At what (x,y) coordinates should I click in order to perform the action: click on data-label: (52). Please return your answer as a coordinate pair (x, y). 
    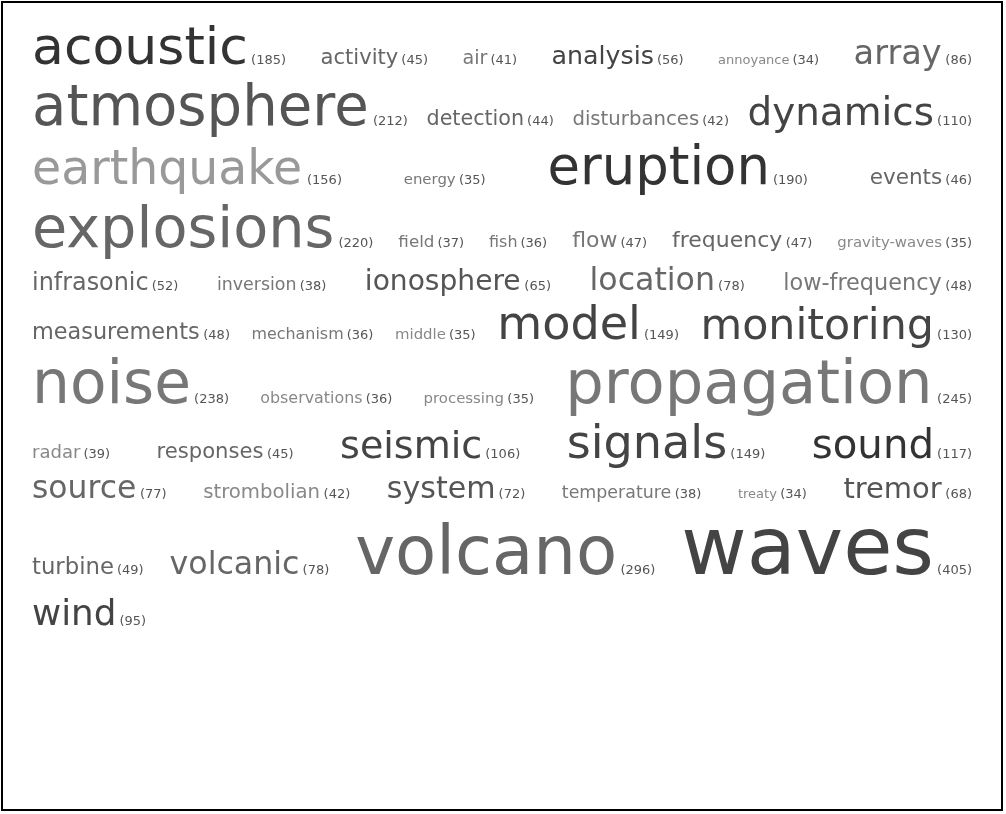
    Looking at the image, I should click on (165, 285).